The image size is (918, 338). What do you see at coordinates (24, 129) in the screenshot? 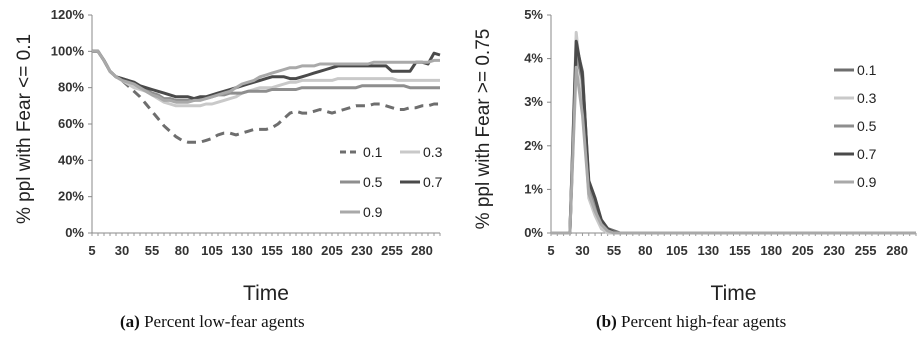
I see `y-axis-title: % ppl with Fear <= 0.1` at bounding box center [24, 129].